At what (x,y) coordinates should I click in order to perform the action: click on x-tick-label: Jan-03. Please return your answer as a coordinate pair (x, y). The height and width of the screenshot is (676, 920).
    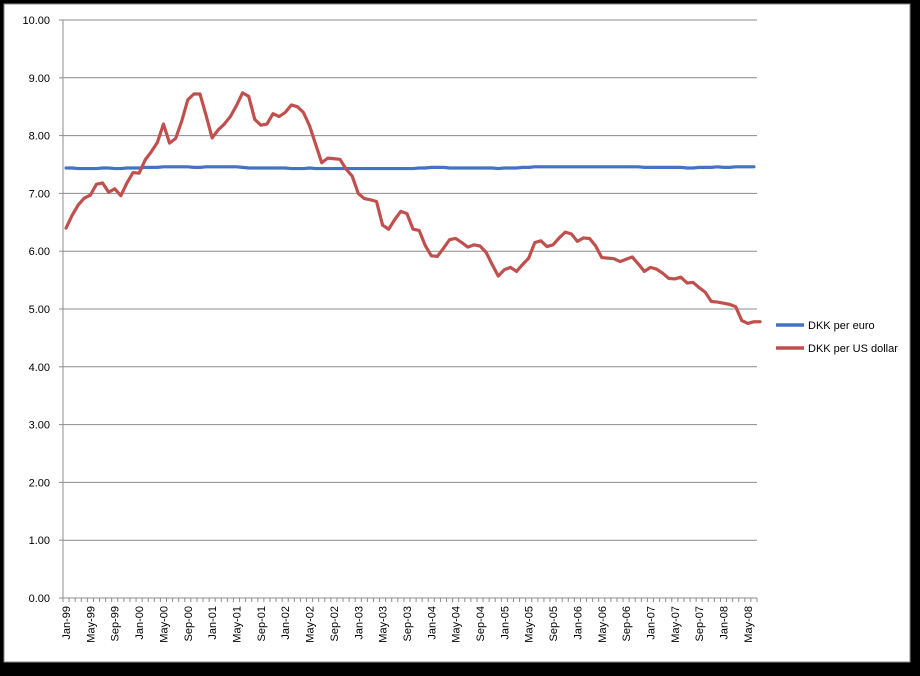
    Looking at the image, I should click on (359, 623).